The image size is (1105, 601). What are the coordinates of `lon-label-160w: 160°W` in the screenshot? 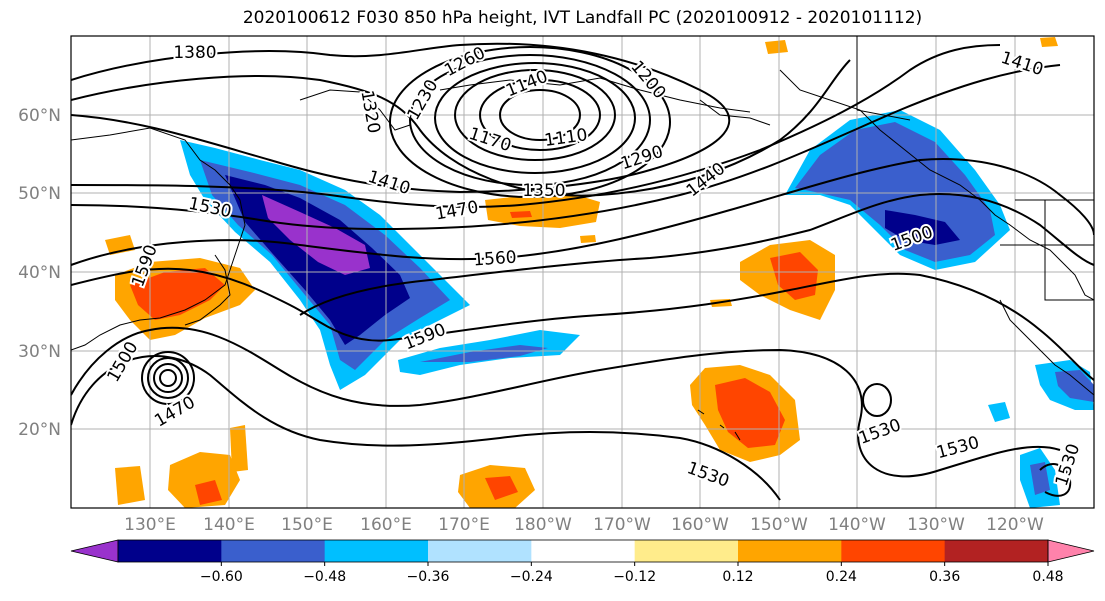 It's located at (700, 525).